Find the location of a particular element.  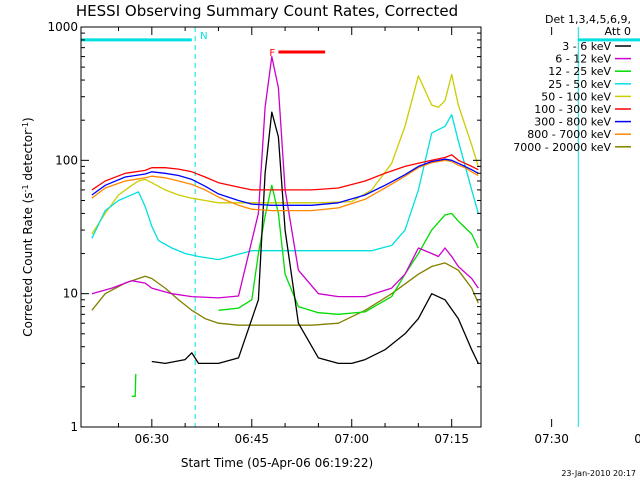

y-axis-label-main: Corrected Count Rate (s is located at coordinates (28, 264).